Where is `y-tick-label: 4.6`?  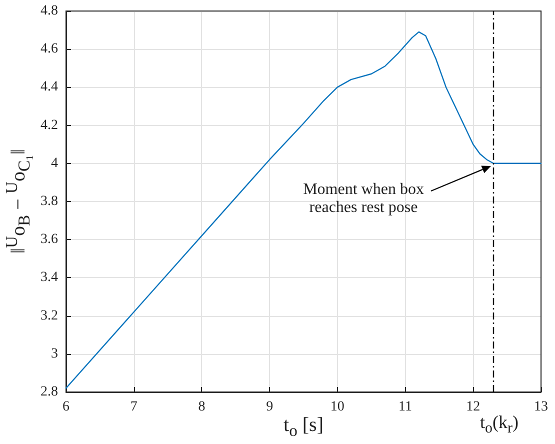 y-tick-label: 4.6 is located at coordinates (49, 49).